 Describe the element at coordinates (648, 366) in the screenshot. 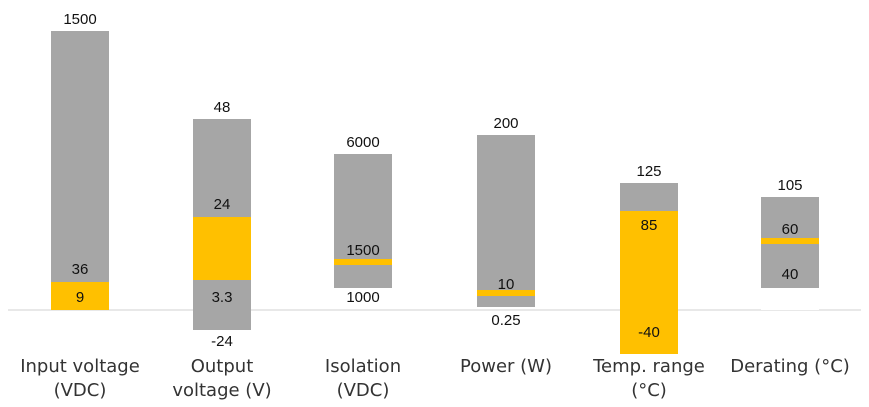

I see `category-label-line: Temp. range` at that location.